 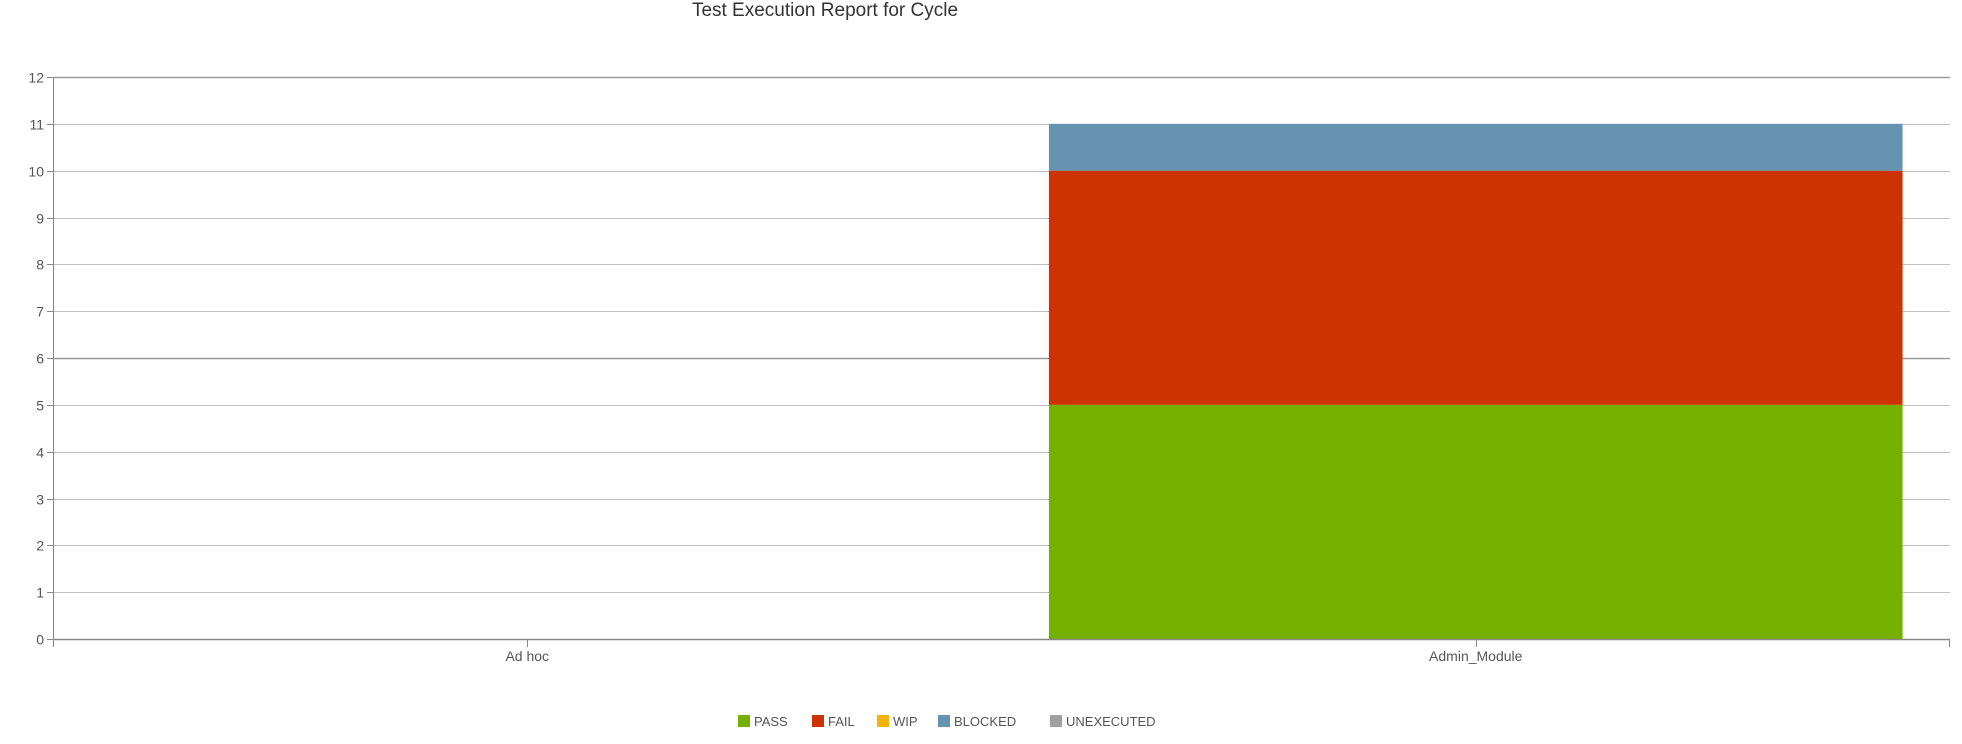 What do you see at coordinates (1475, 287) in the screenshot?
I see `bar-fail` at bounding box center [1475, 287].